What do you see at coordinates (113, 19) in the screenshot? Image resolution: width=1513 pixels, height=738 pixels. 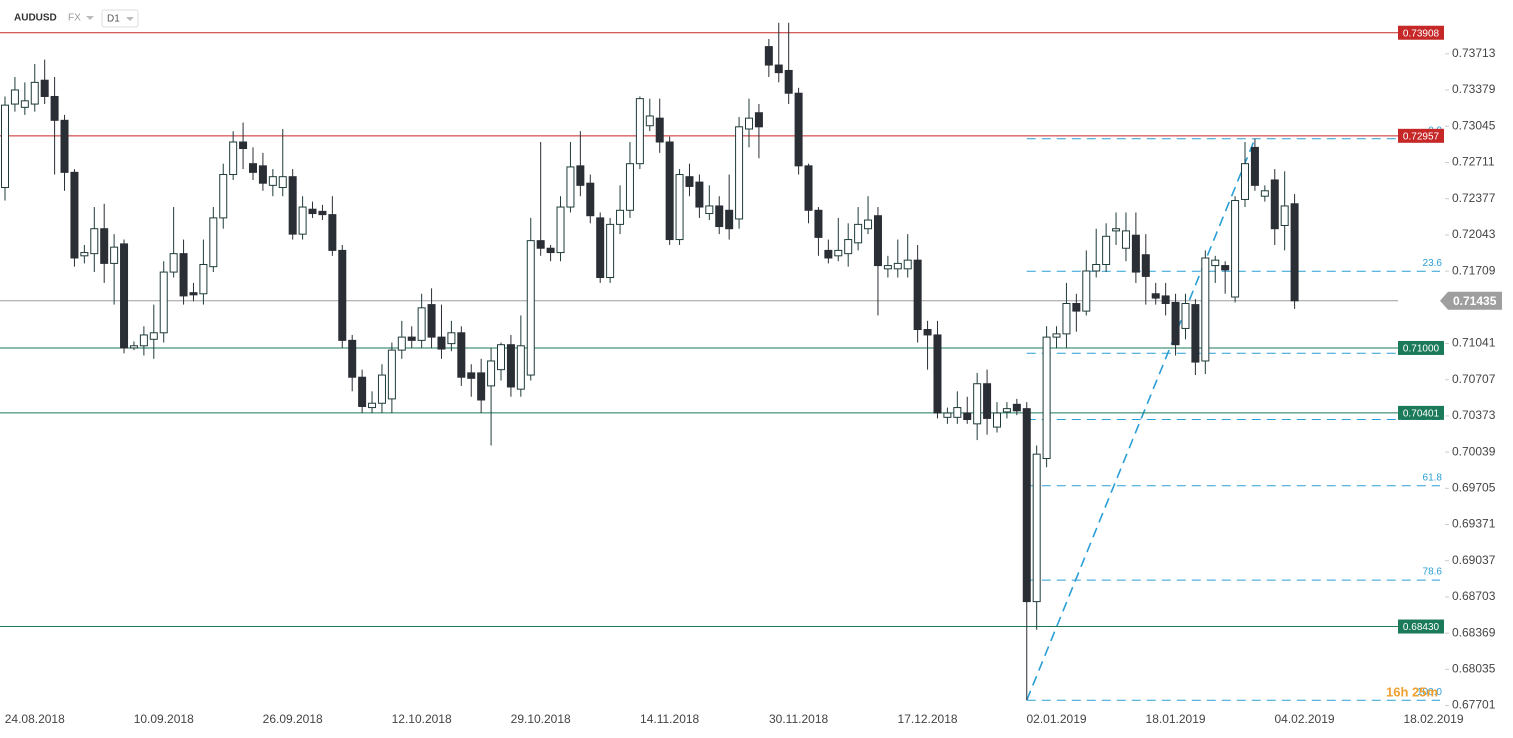 I see `interval: D1` at bounding box center [113, 19].